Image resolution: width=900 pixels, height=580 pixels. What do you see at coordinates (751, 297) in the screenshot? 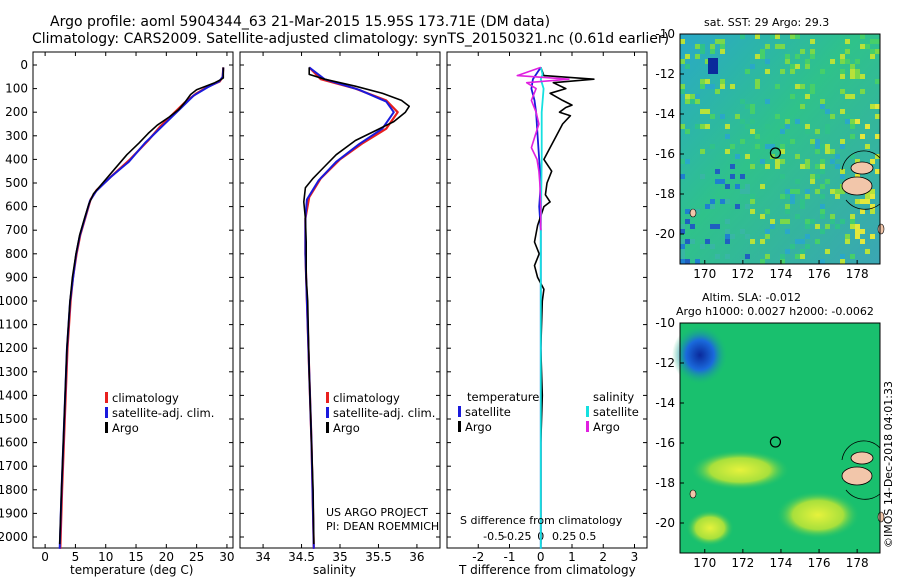
I see `sla-map-title-1: Altim. SLA: -0.012` at bounding box center [751, 297].